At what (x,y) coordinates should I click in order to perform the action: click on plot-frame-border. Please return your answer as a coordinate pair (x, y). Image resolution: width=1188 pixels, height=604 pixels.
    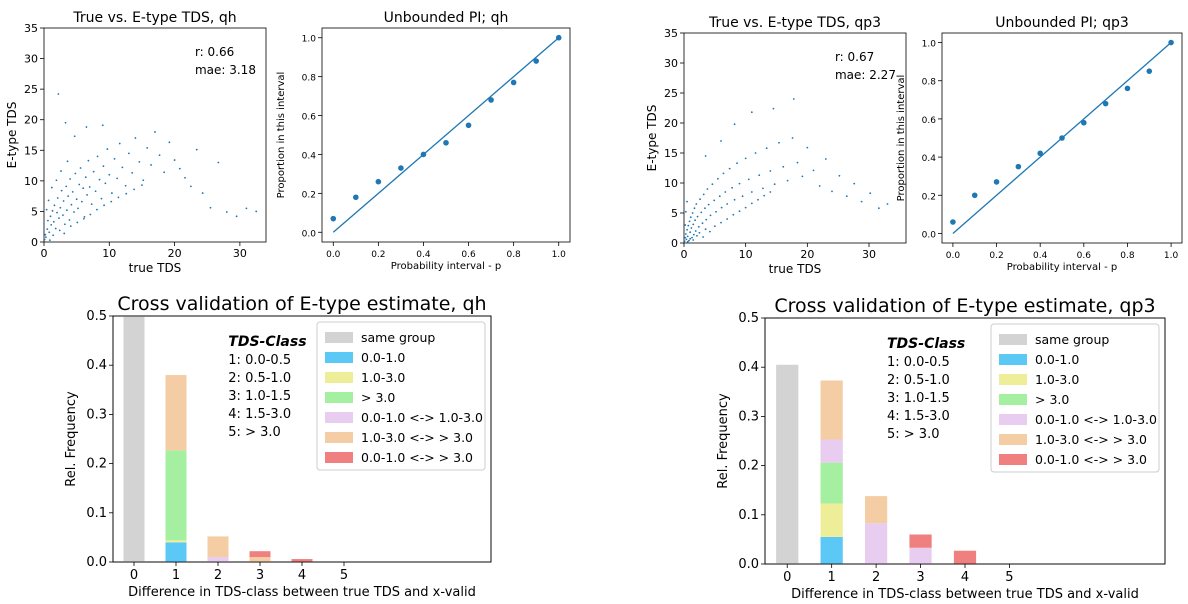
    Looking at the image, I should click on (965, 441).